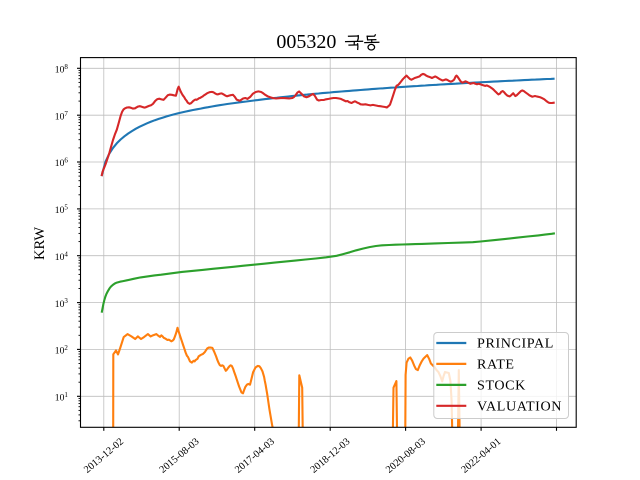 This screenshot has height=480, width=640. I want to click on svg-text: RATE, so click(496, 365).